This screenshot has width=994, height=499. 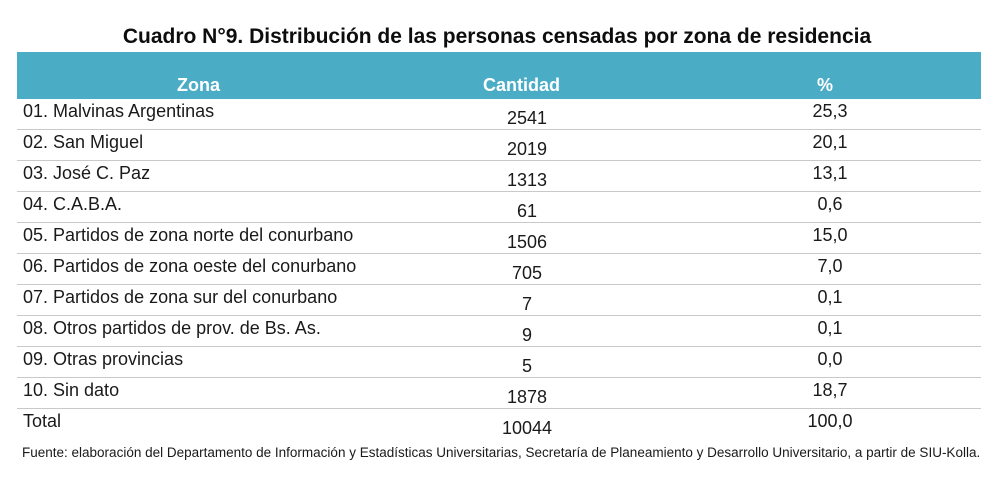 What do you see at coordinates (830, 235) in the screenshot?
I see `cell-percent: 15,0` at bounding box center [830, 235].